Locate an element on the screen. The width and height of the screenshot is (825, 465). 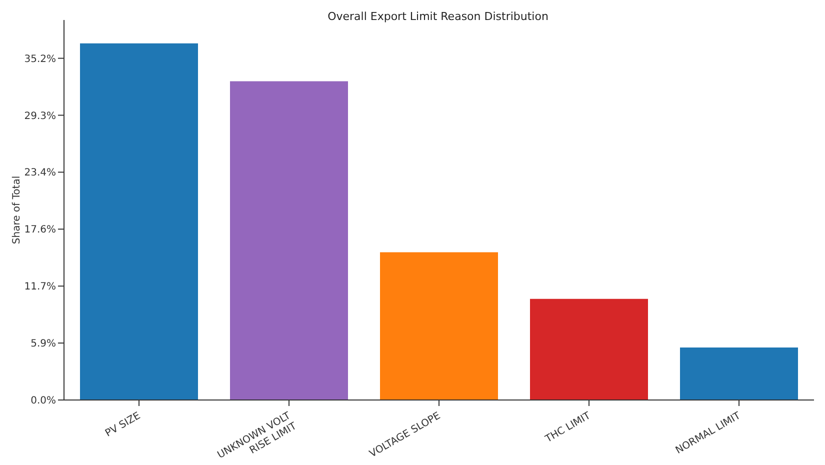
y-axis-title: Share of Total is located at coordinates (17, 210).